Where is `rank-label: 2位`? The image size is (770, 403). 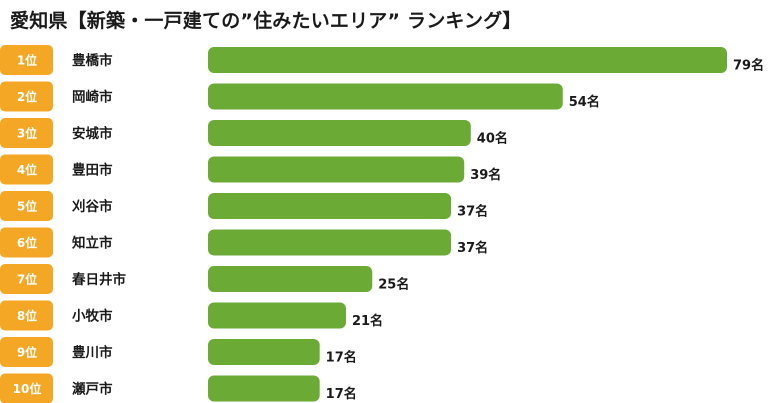
rank-label: 2位 is located at coordinates (27, 96).